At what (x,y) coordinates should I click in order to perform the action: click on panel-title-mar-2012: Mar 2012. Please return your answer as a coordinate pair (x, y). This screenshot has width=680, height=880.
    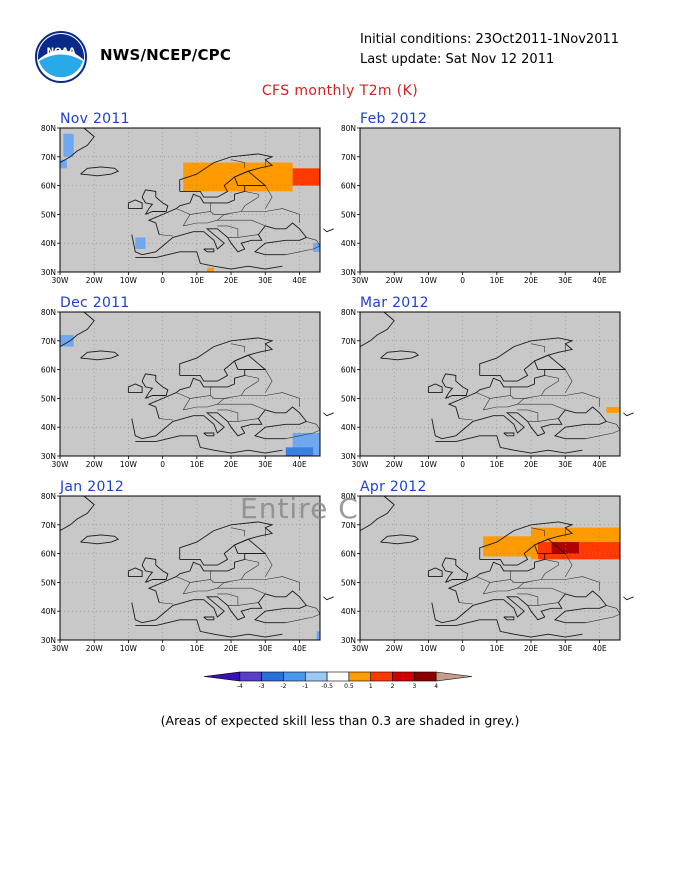
    Looking at the image, I should click on (394, 303).